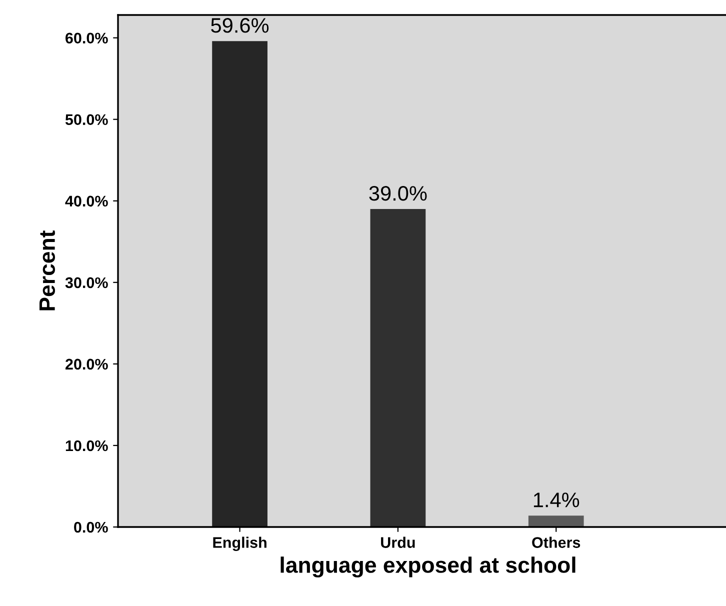 This screenshot has width=726, height=606. What do you see at coordinates (240, 25) in the screenshot?
I see `data-label: 59.6%` at bounding box center [240, 25].